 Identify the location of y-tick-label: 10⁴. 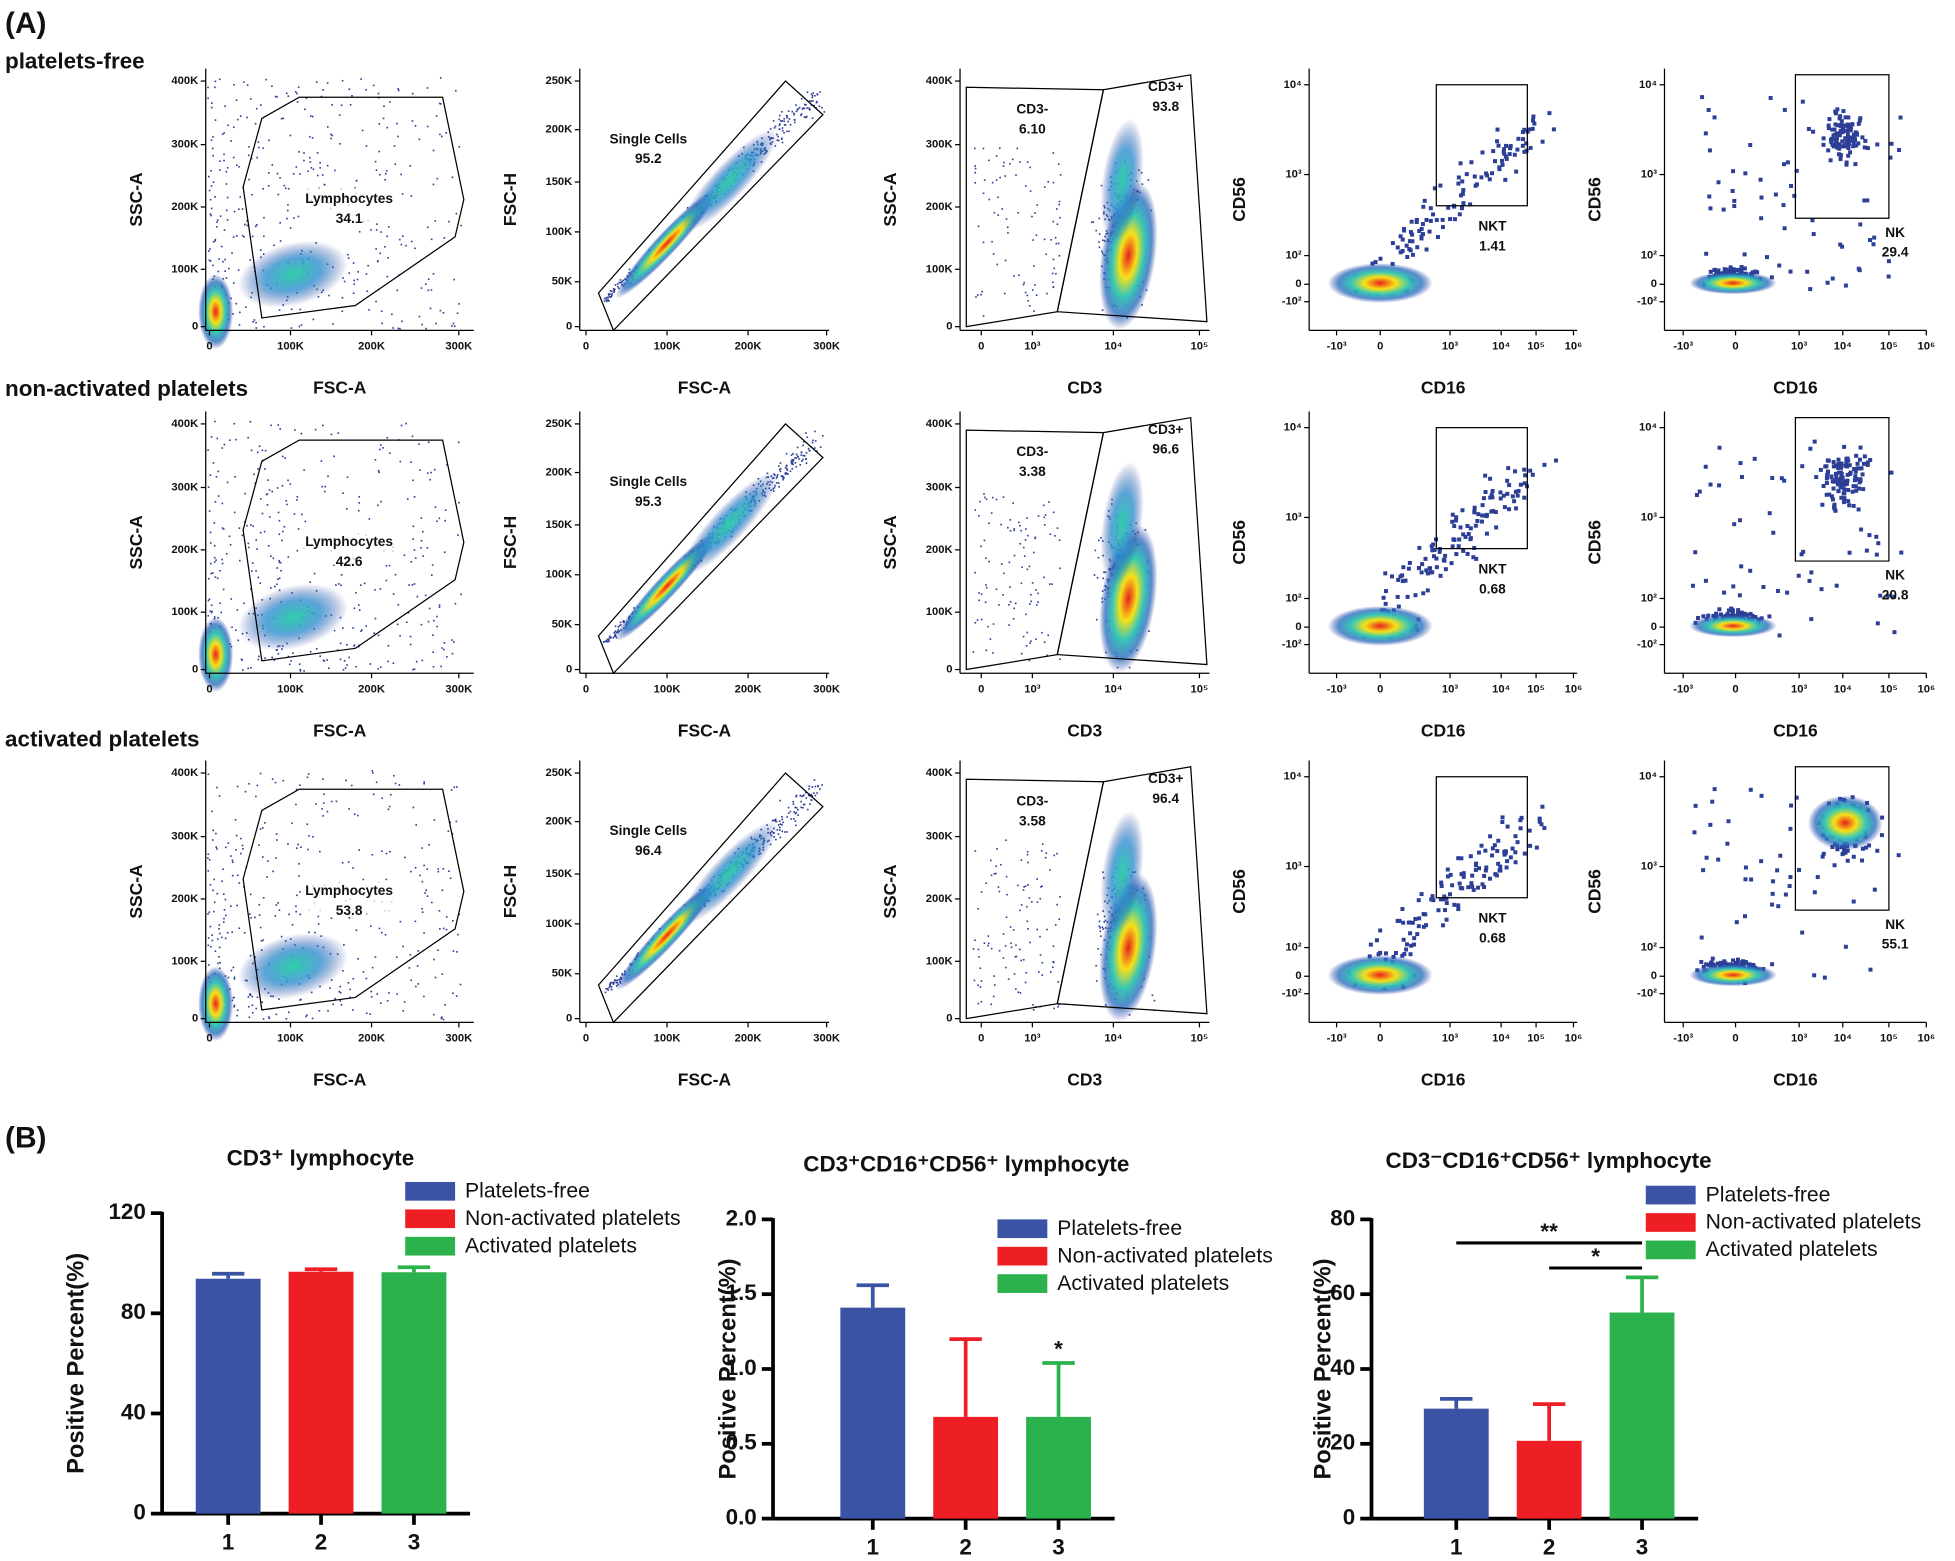
(1648, 85).